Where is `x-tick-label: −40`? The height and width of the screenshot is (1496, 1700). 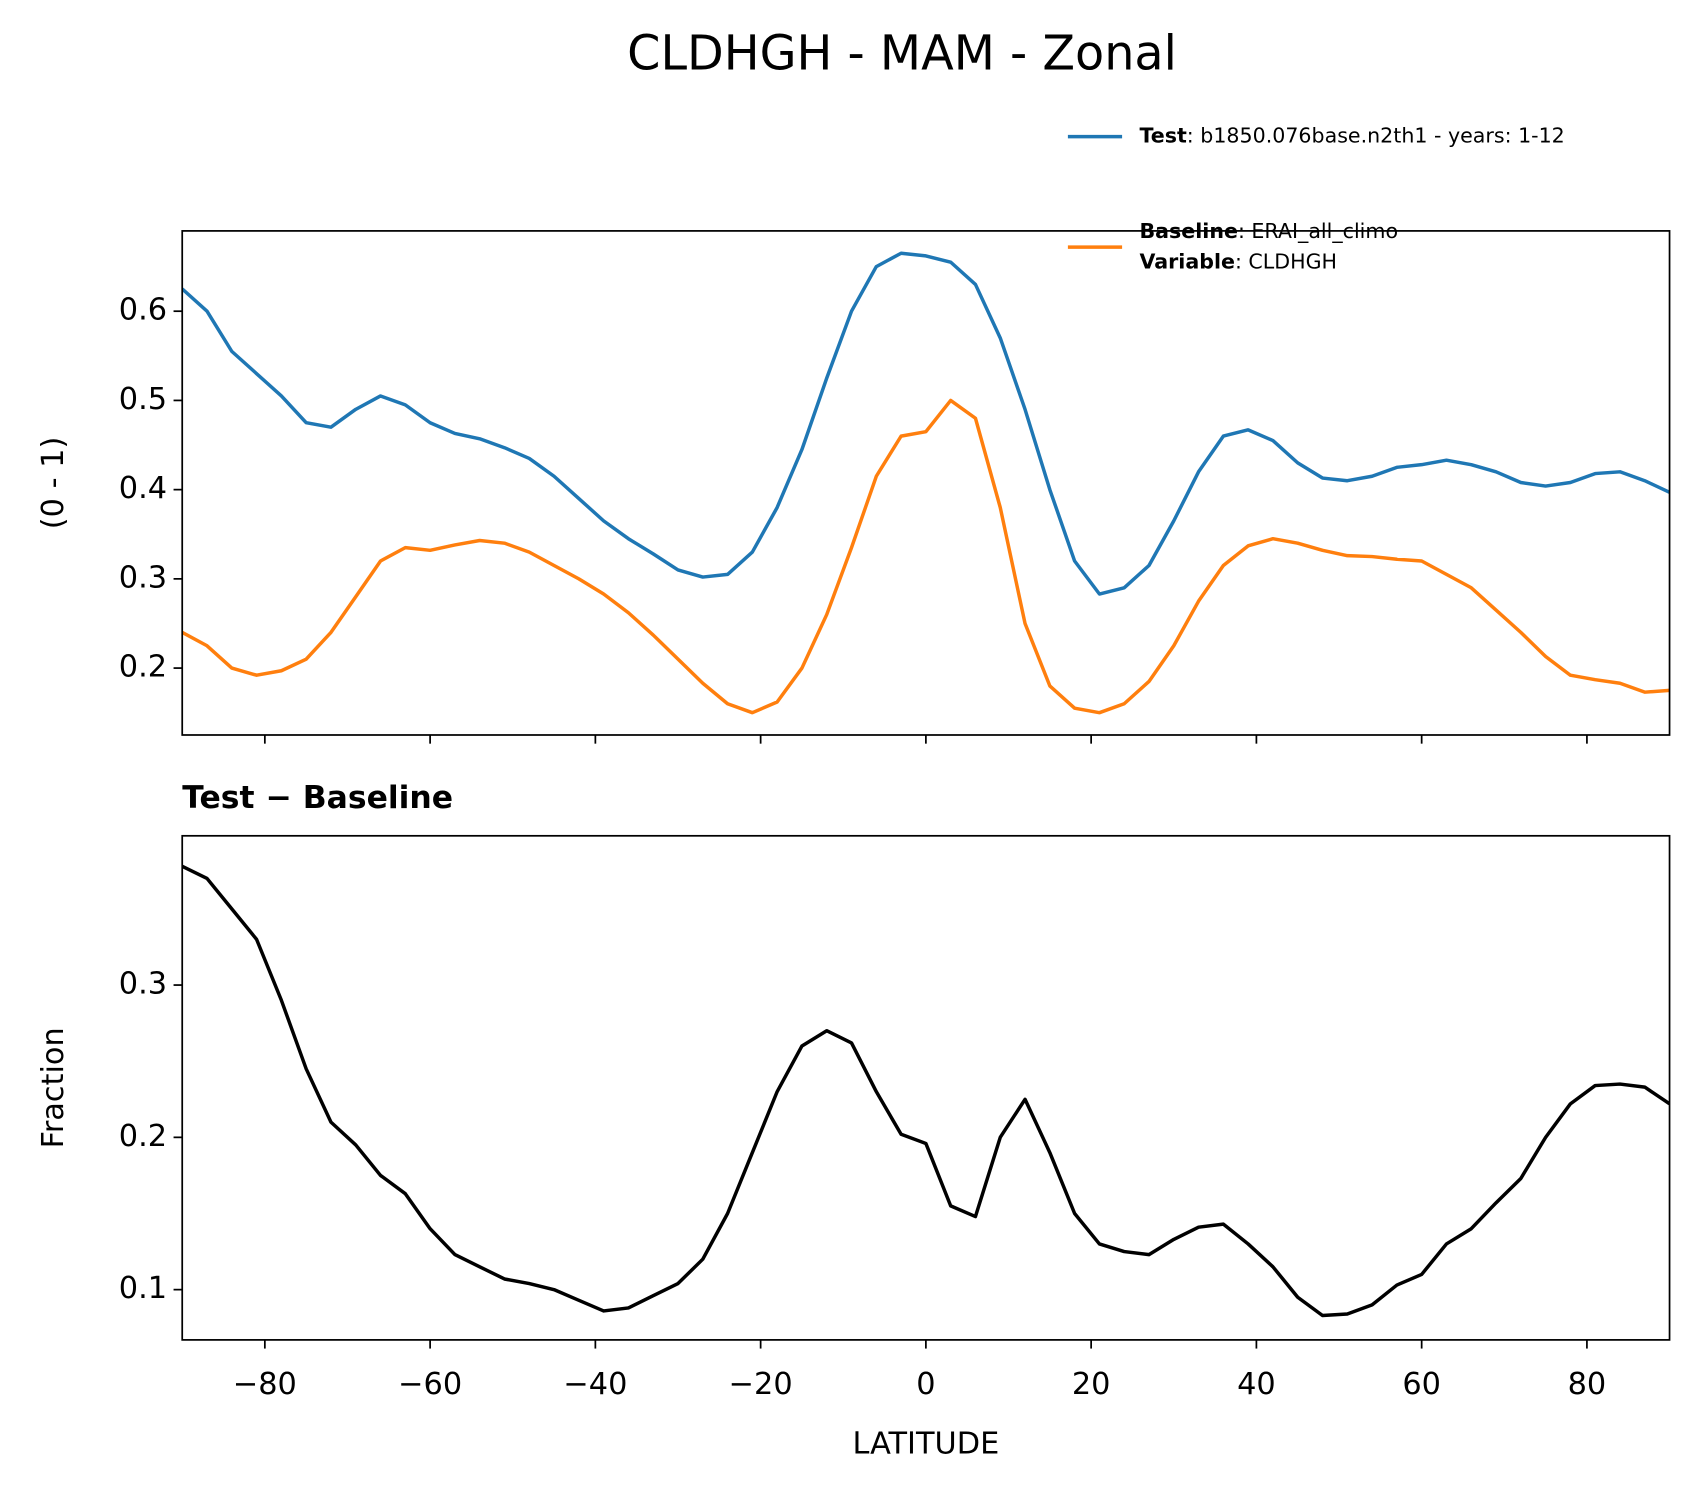
x-tick-label: −40 is located at coordinates (595, 1384).